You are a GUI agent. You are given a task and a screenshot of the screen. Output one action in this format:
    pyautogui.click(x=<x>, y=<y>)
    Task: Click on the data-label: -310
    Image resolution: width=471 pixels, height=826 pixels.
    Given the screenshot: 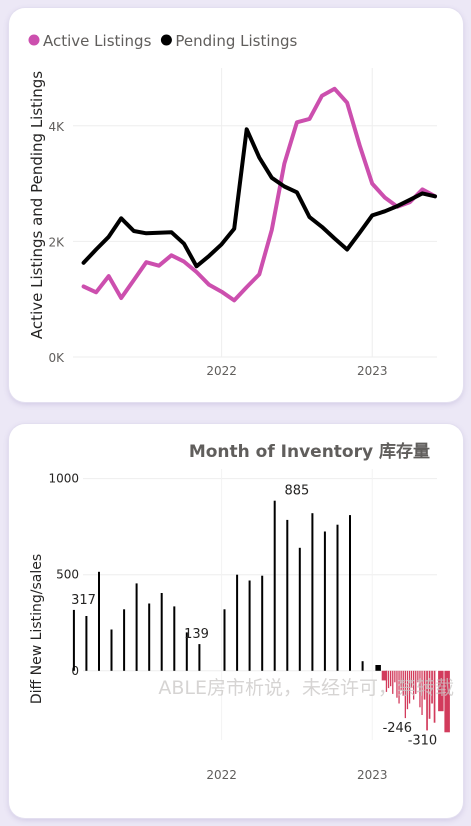 What is the action you would take?
    pyautogui.click(x=423, y=740)
    